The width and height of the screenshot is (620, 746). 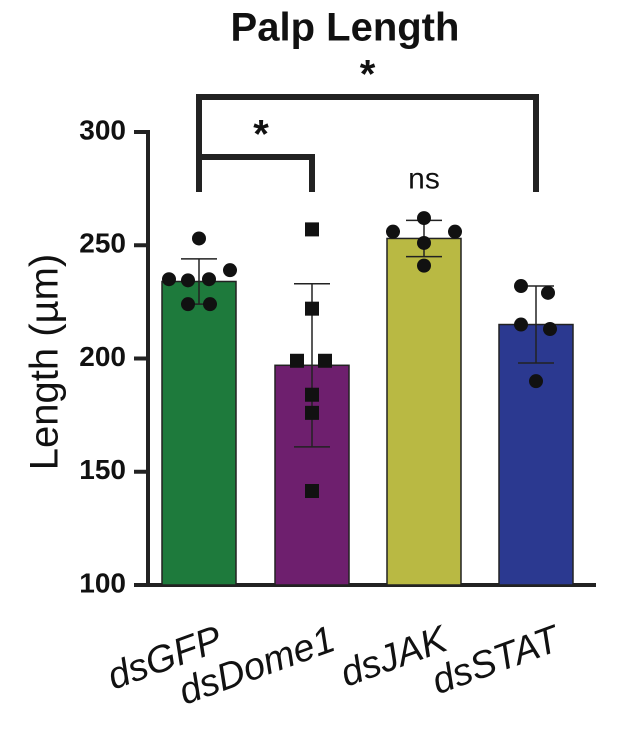 I want to click on chart-title: Palp Length, so click(x=345, y=28).